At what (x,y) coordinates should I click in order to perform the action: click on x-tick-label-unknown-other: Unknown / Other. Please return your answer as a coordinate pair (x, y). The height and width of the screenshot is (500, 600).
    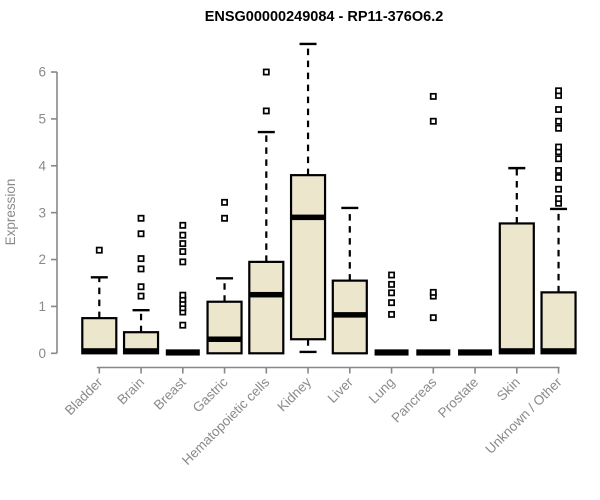
    Looking at the image, I should click on (523, 415).